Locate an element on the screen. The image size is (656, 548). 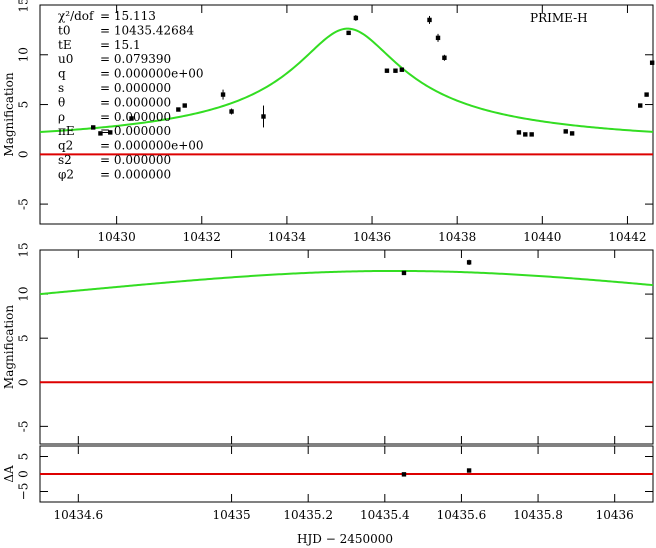
instrument-label: PRIME-H is located at coordinates (559, 18).